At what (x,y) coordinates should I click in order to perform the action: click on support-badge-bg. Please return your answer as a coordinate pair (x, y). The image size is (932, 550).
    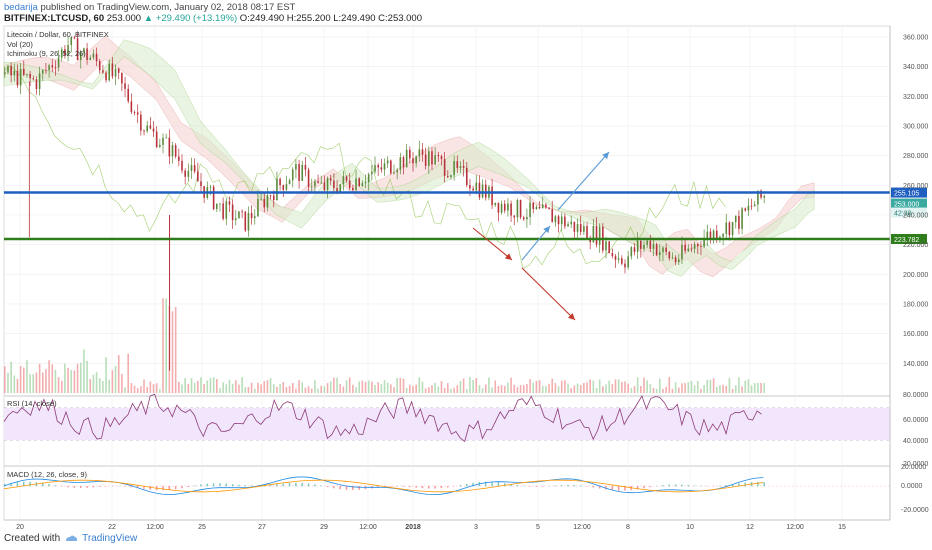
    Looking at the image, I should click on (909, 239).